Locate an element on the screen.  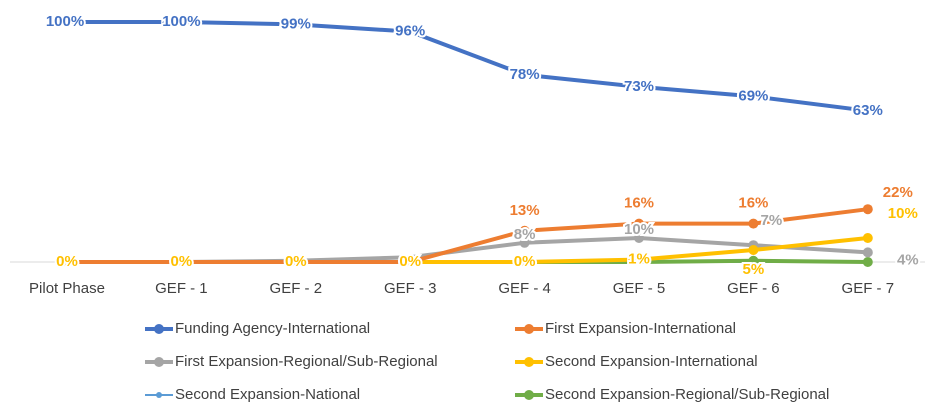
x-tick-label: GEF - 2 is located at coordinates (296, 288).